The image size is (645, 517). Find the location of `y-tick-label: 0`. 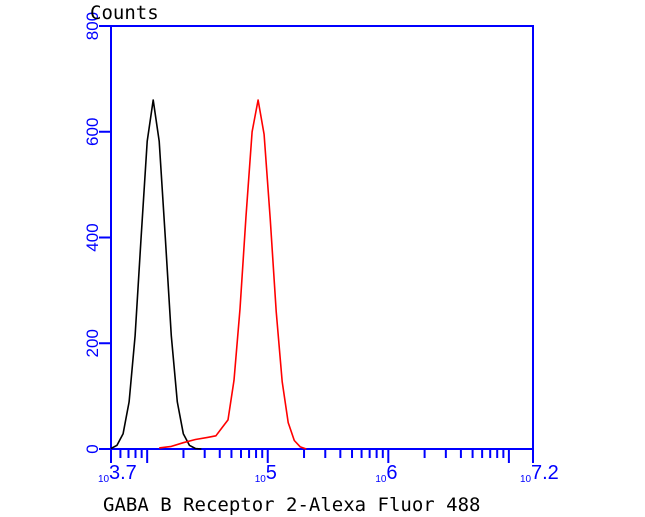

y-tick-label: 0 is located at coordinates (92, 448).